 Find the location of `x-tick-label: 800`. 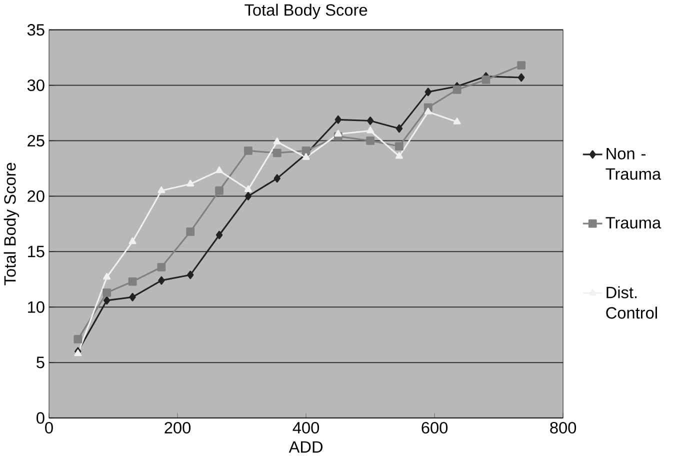

x-tick-label: 800 is located at coordinates (563, 428).